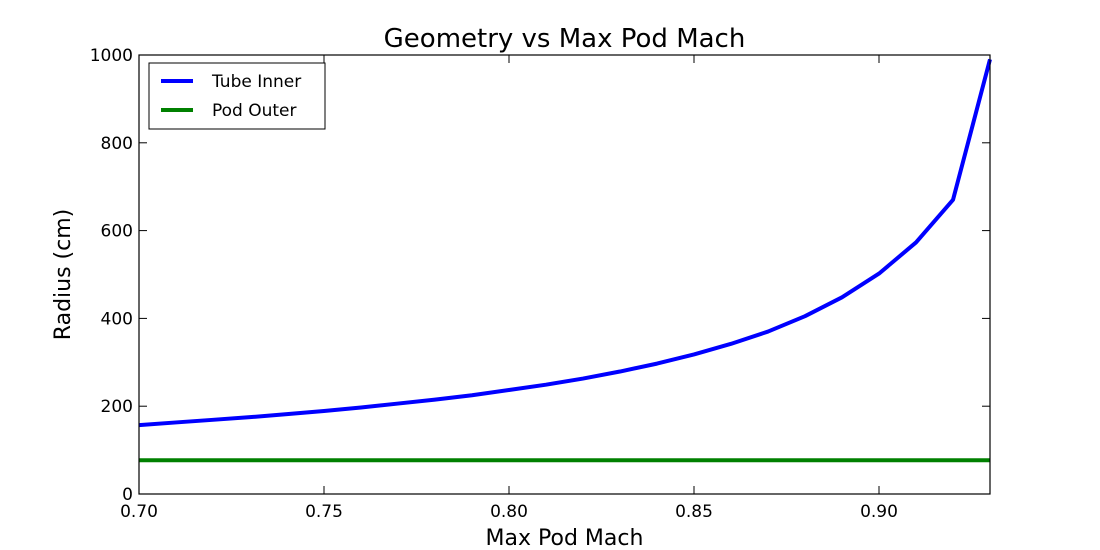 This screenshot has width=1100, height=550. What do you see at coordinates (117, 319) in the screenshot?
I see `y-tick-label: 400` at bounding box center [117, 319].